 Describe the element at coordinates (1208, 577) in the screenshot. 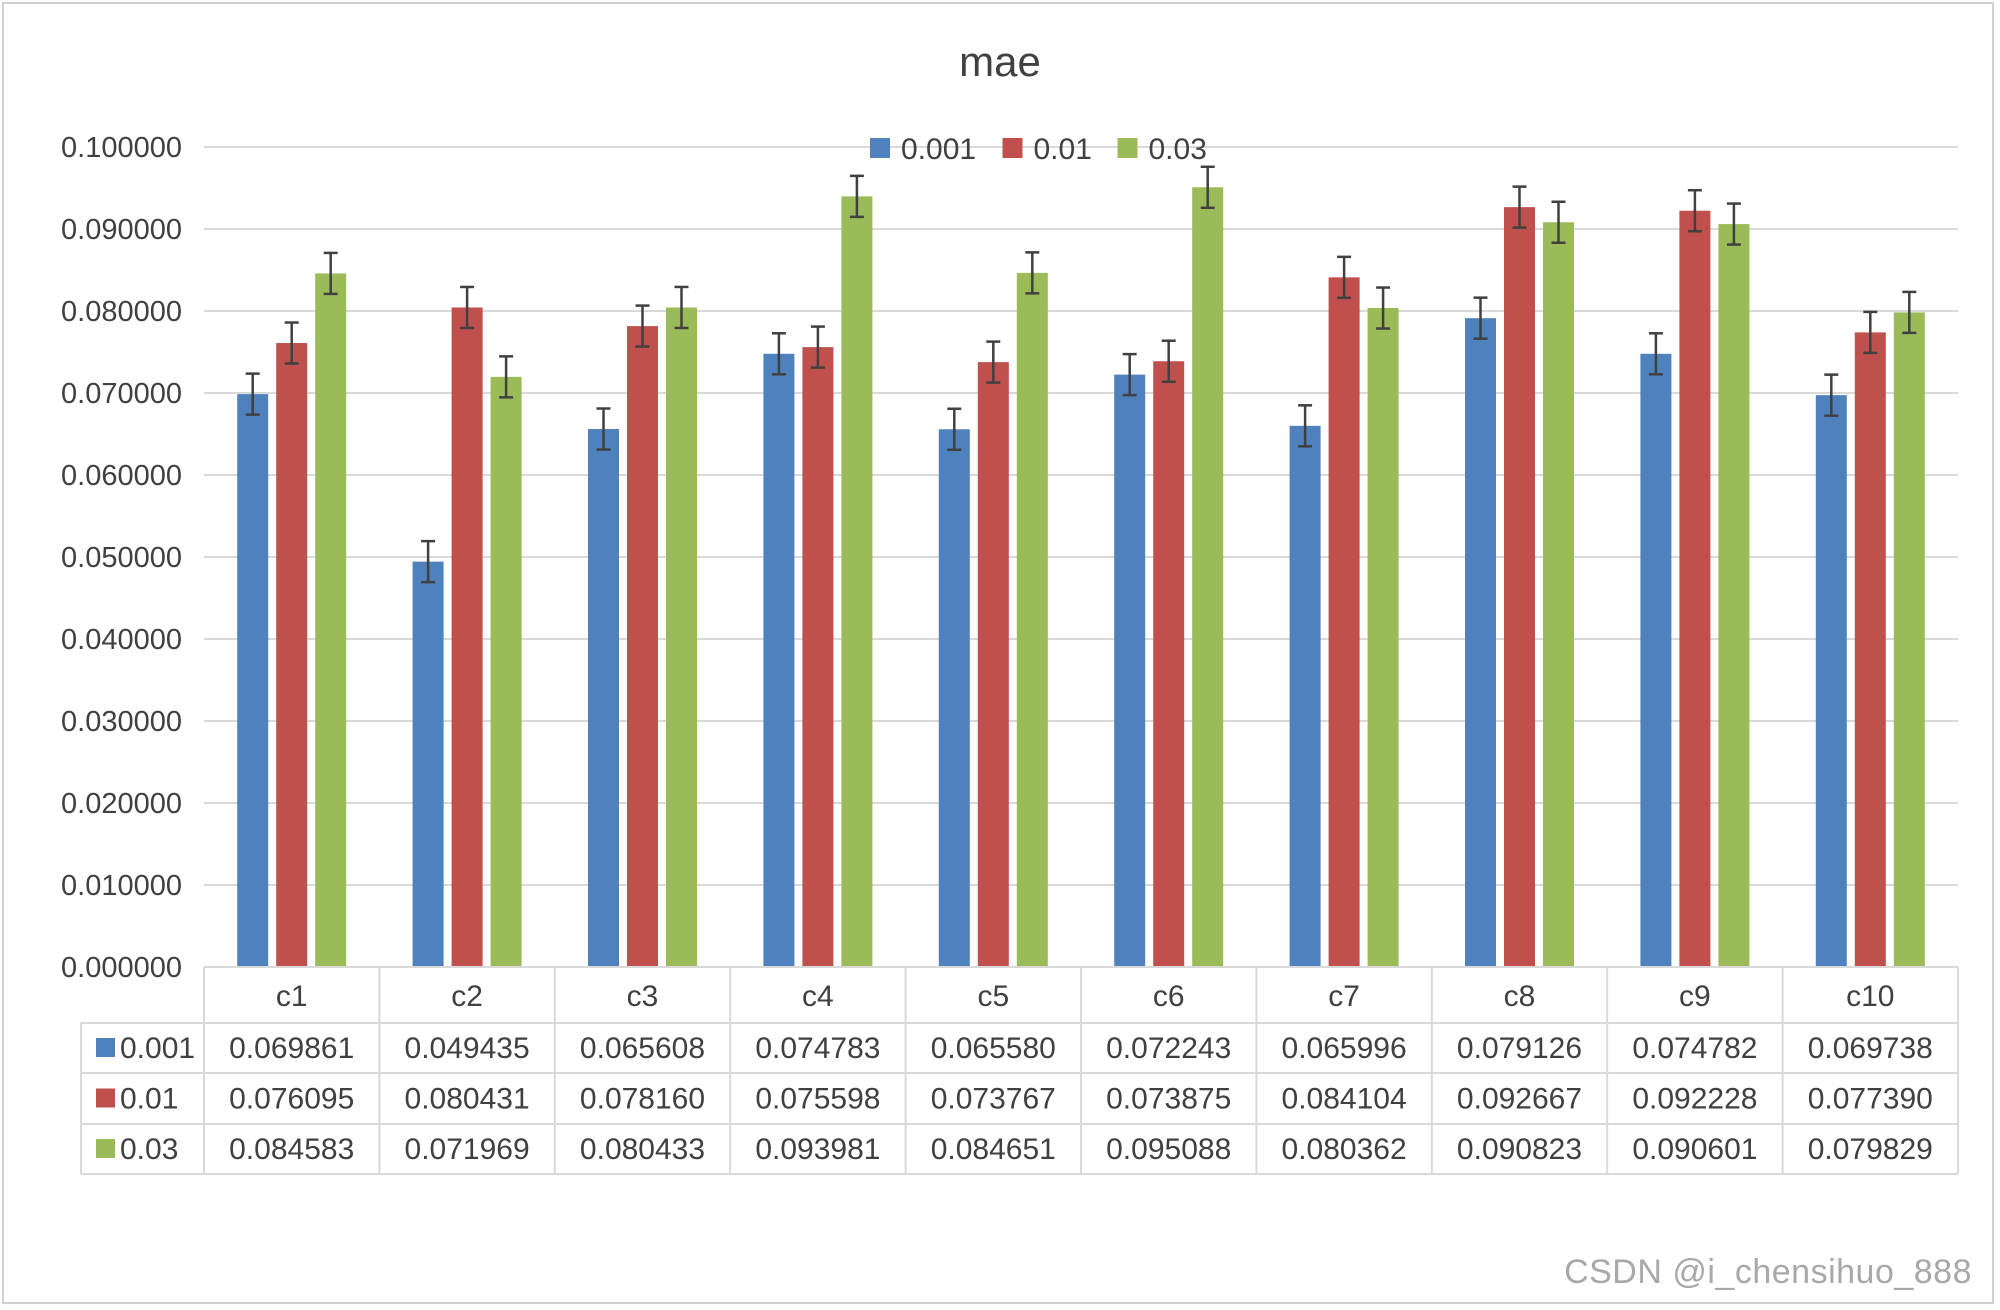

I see `bar-0.03-c6` at that location.